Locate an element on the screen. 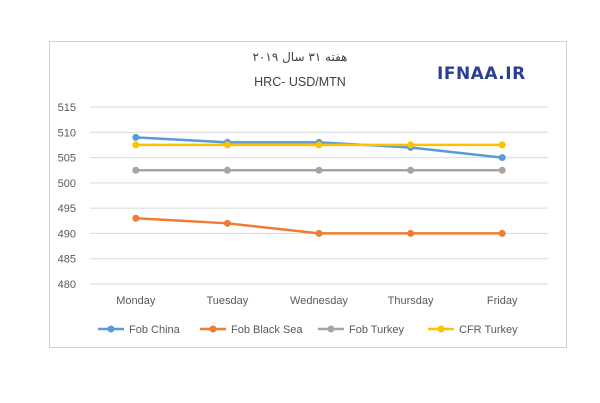 The height and width of the screenshot is (403, 600). x-tick-label: Tuesday is located at coordinates (228, 301).